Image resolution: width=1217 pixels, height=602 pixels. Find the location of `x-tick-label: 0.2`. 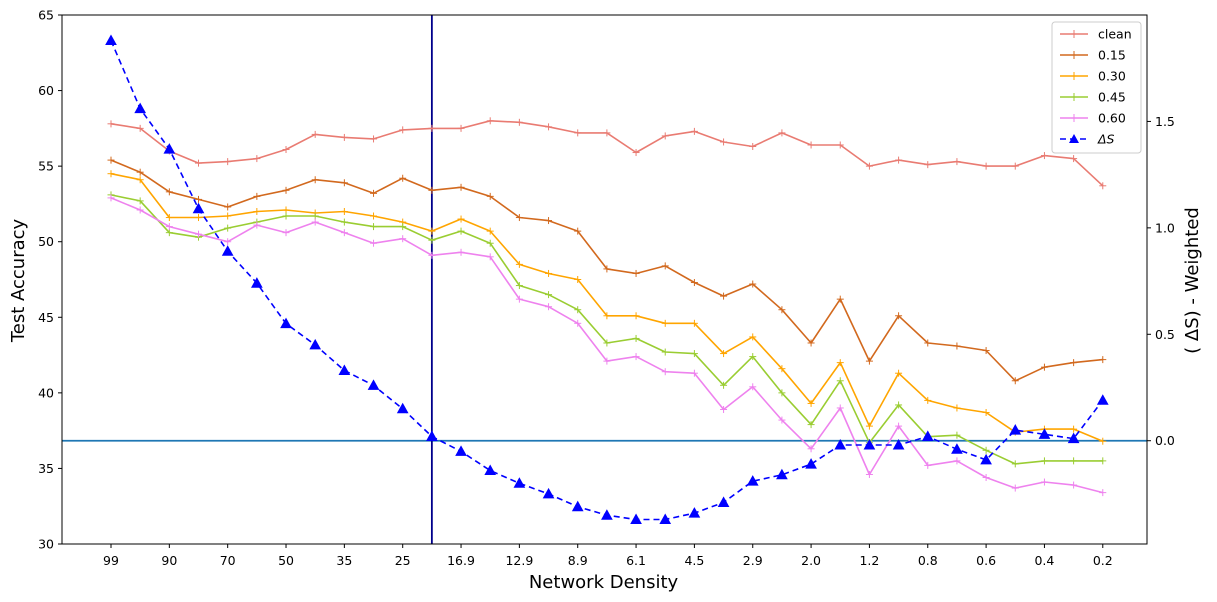

x-tick-label: 0.2 is located at coordinates (1103, 560).